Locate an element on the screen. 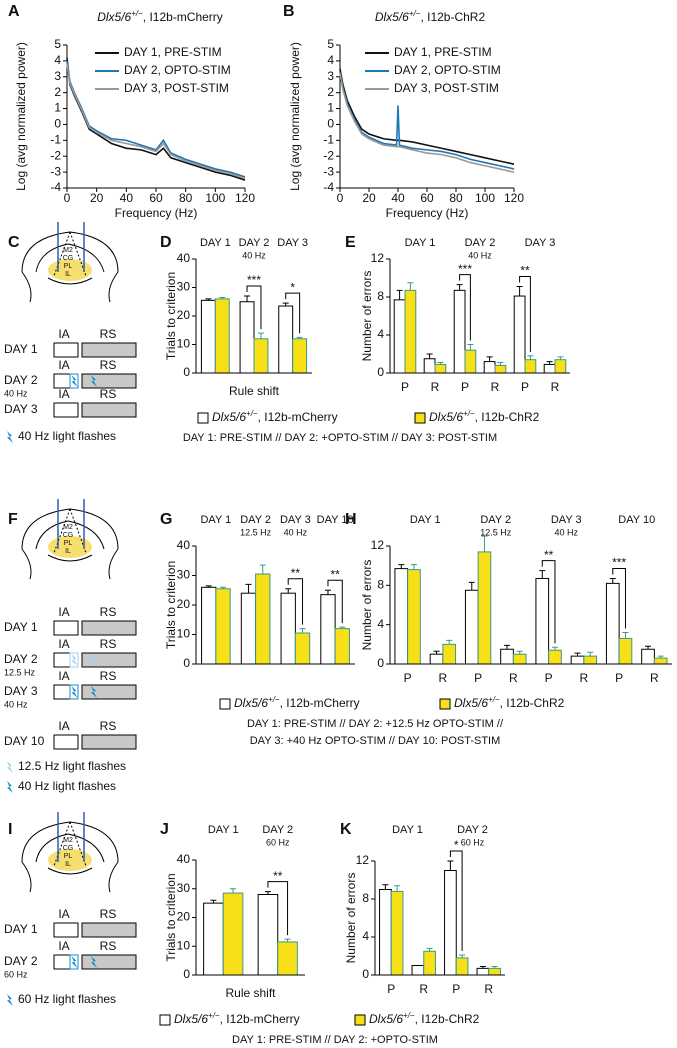  significance-label: *** is located at coordinates (465, 269).